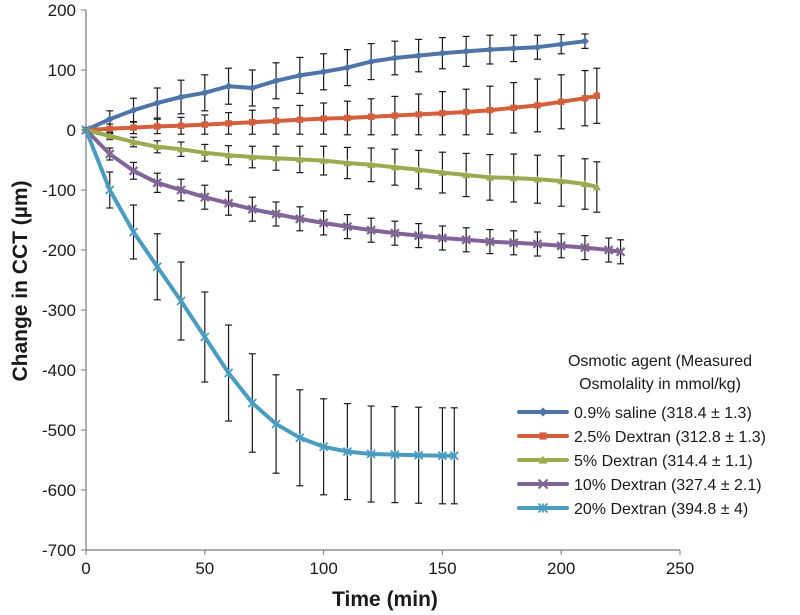 The height and width of the screenshot is (615, 800). I want to click on legend-item: 20% Dextran (394.8 ± 4), so click(632, 509).